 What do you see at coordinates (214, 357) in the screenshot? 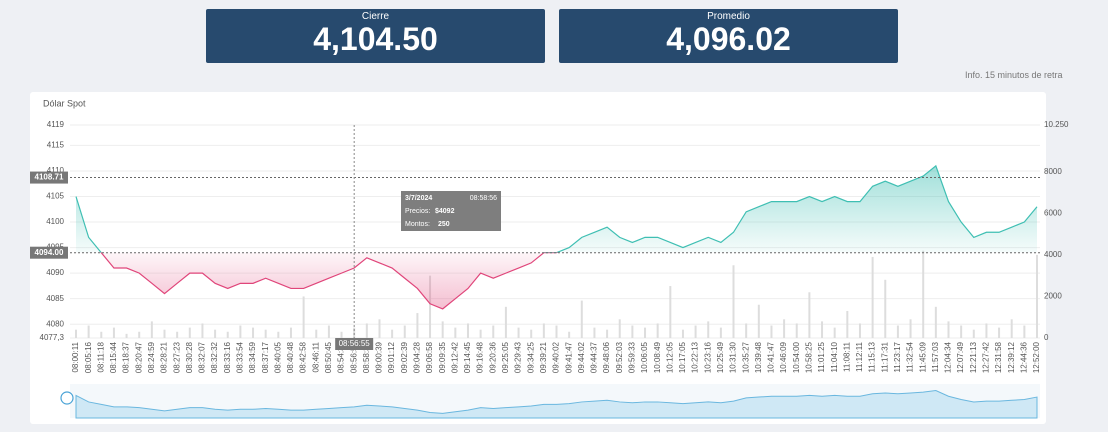
I see `x-tick-label: 08:32:32` at bounding box center [214, 357].